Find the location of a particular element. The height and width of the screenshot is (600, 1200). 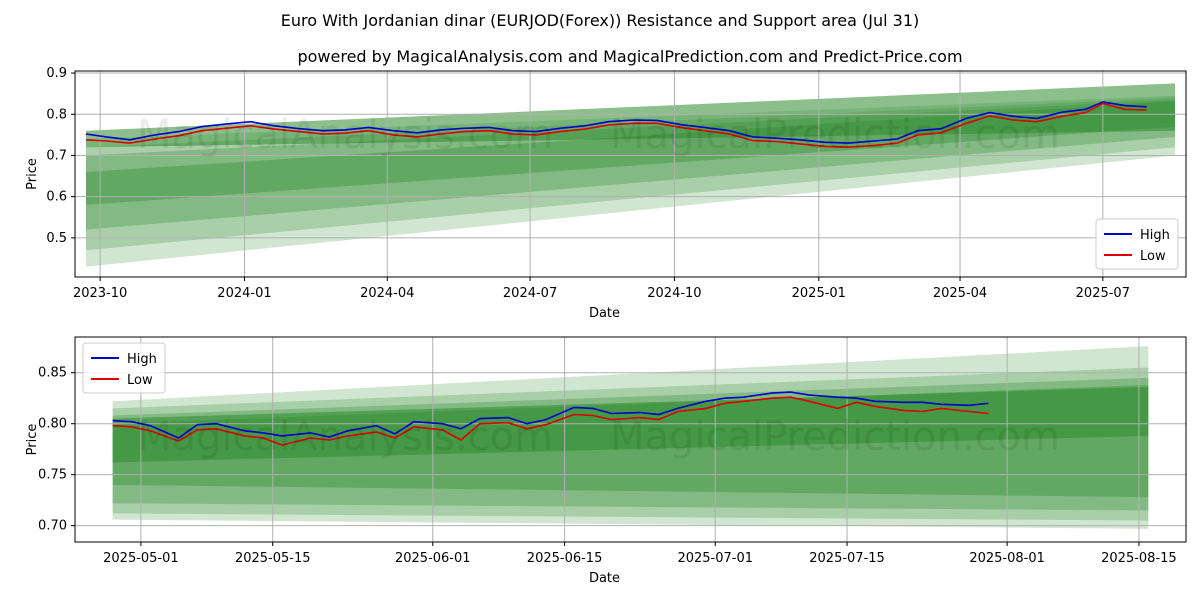

y-tick-label: 0.7 is located at coordinates (56, 155).